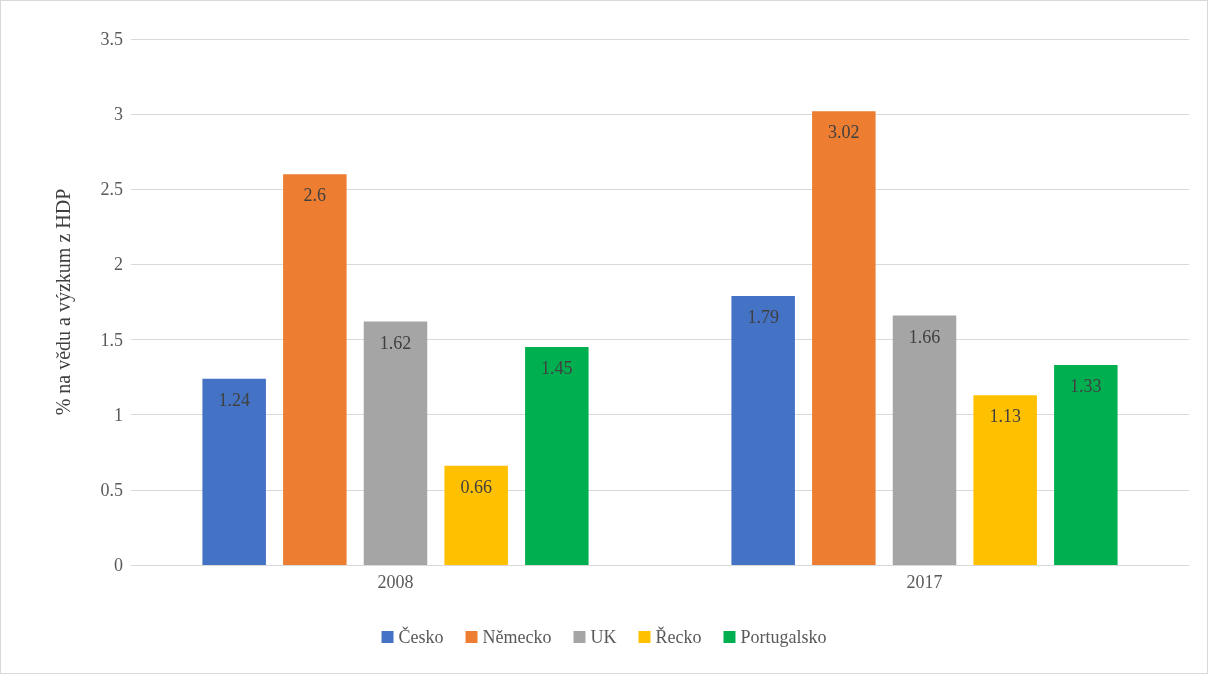  What do you see at coordinates (395, 342) in the screenshot?
I see `data-label: 1.62` at bounding box center [395, 342].